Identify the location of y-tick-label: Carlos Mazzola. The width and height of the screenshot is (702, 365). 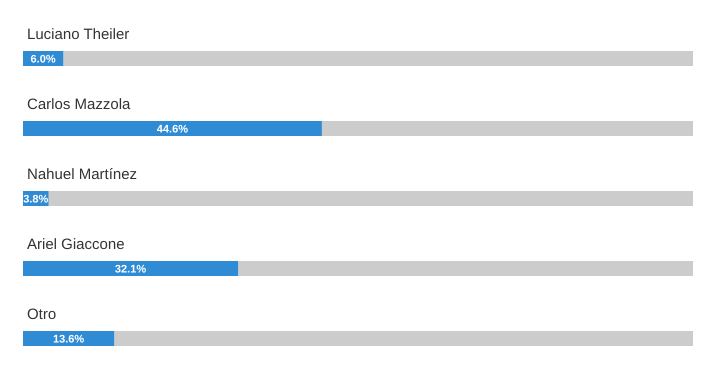
(79, 104).